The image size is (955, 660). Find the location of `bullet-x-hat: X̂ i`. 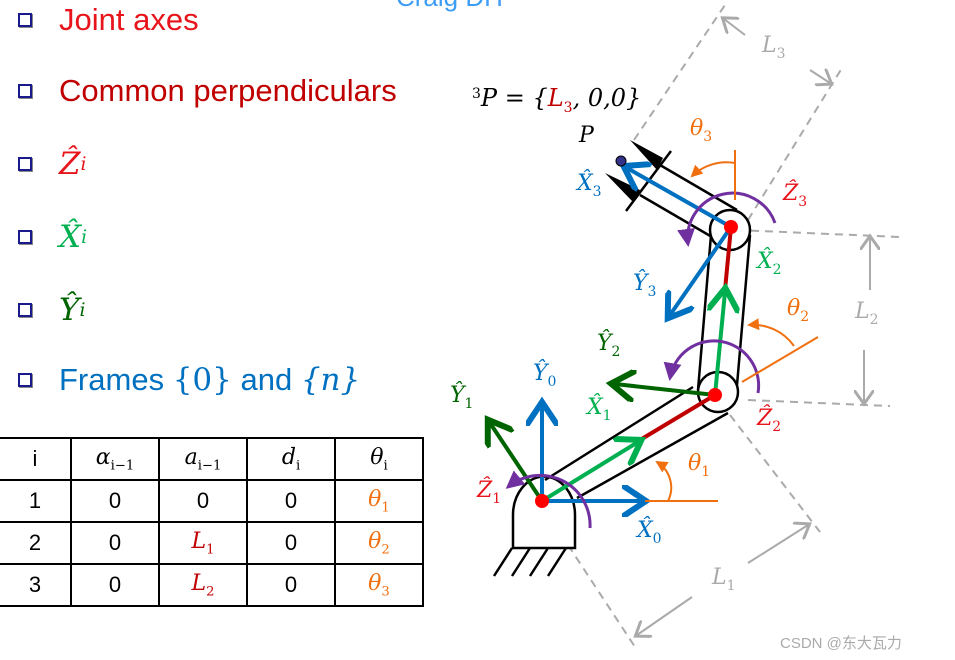

bullet-x-hat: X̂ i is located at coordinates (52, 237).